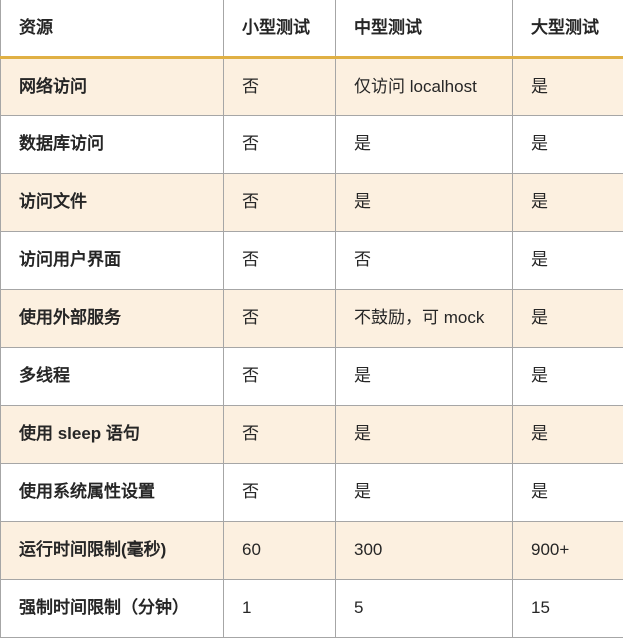  Describe the element at coordinates (112, 434) in the screenshot. I see `cell-resource: 使用 sleep 语句` at that location.